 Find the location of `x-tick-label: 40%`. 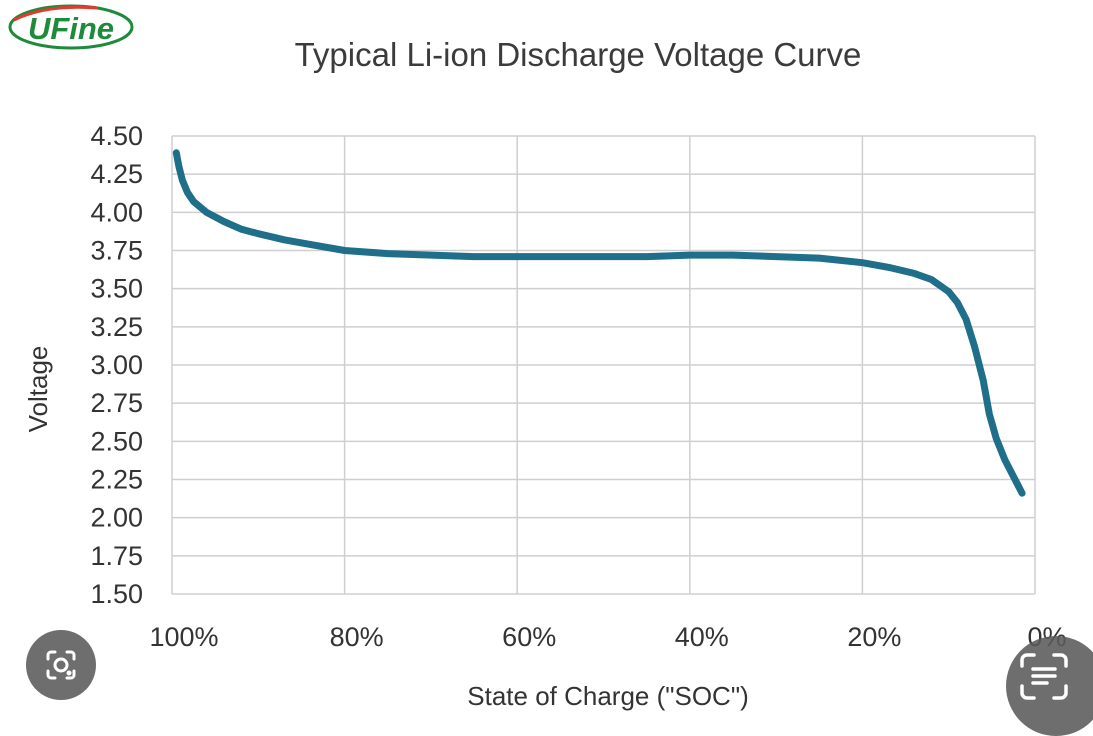

x-tick-label: 40% is located at coordinates (702, 637).